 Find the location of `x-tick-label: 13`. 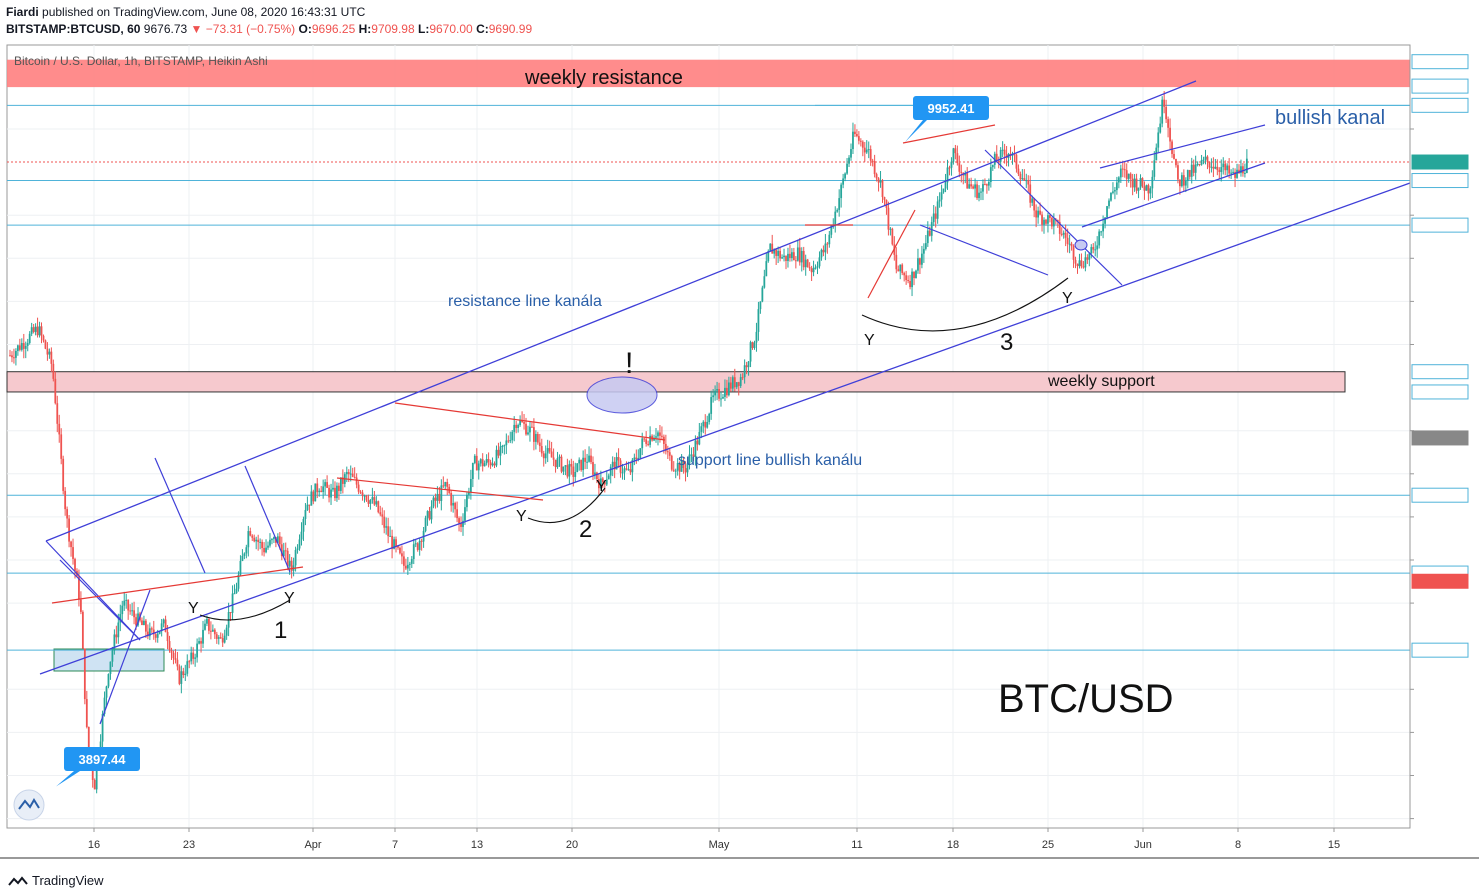

x-tick-label: 13 is located at coordinates (477, 845).